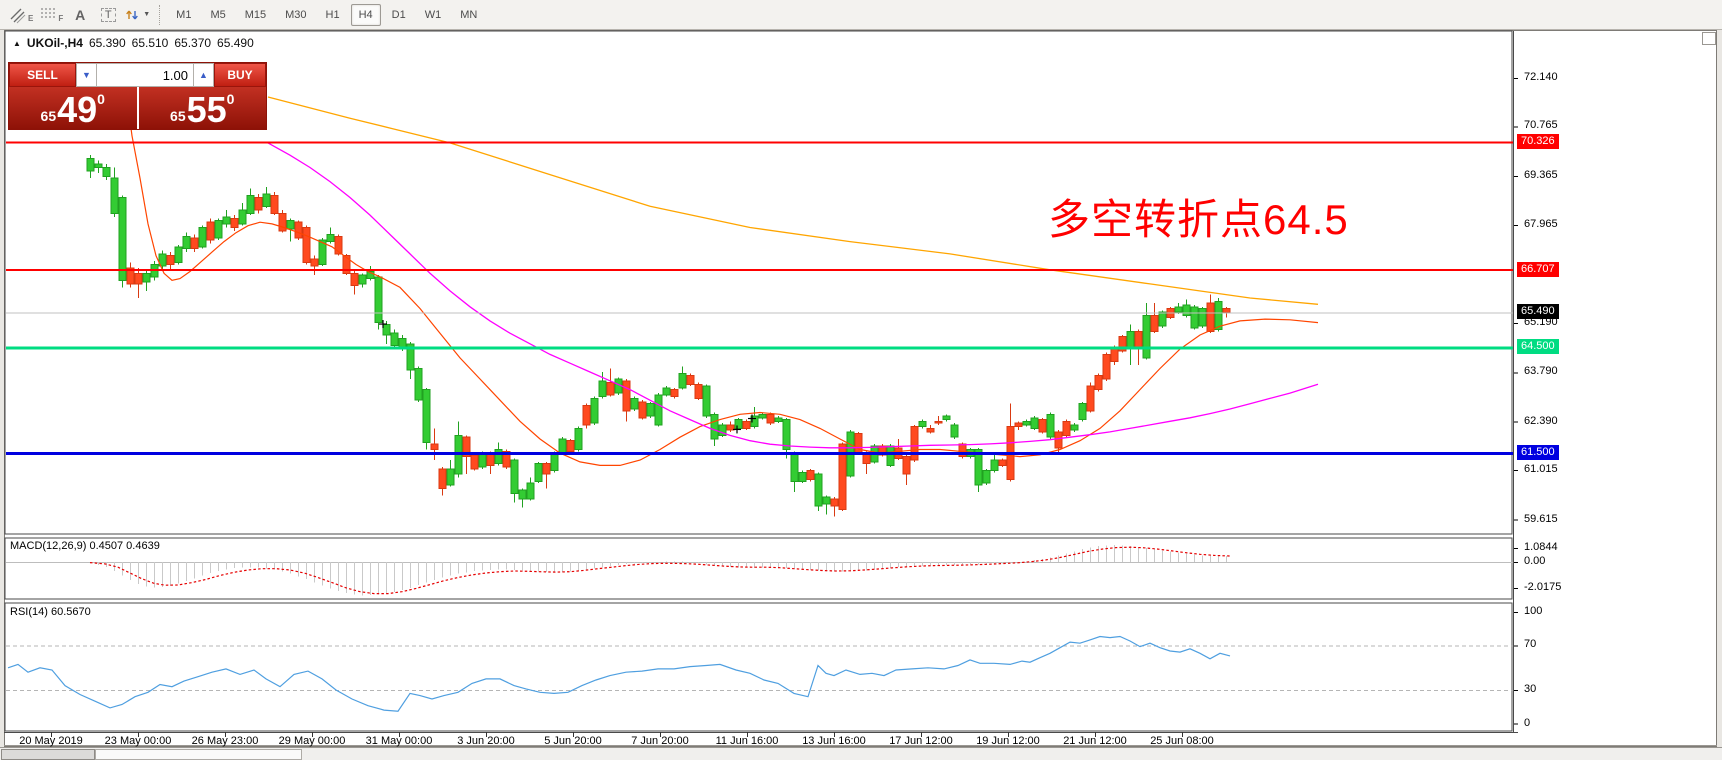 This screenshot has width=1722, height=760. I want to click on rsi-tick-label: 100, so click(1533, 611).